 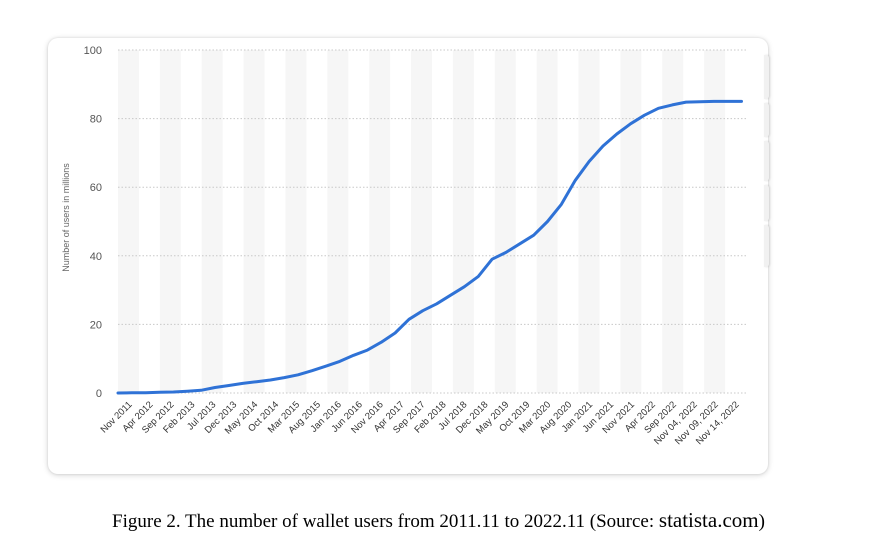 I want to click on y-tick-label: 100, so click(x=93, y=51).